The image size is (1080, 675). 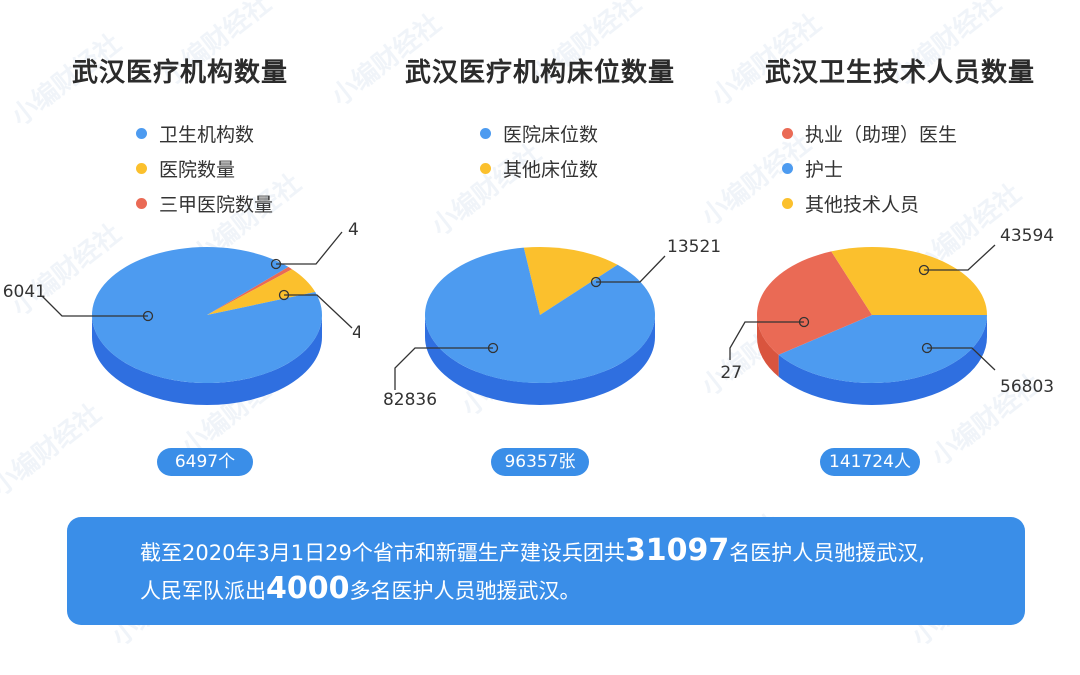 I want to click on chart-legend: 医院床位数 其他床位数, so click(x=539, y=151).